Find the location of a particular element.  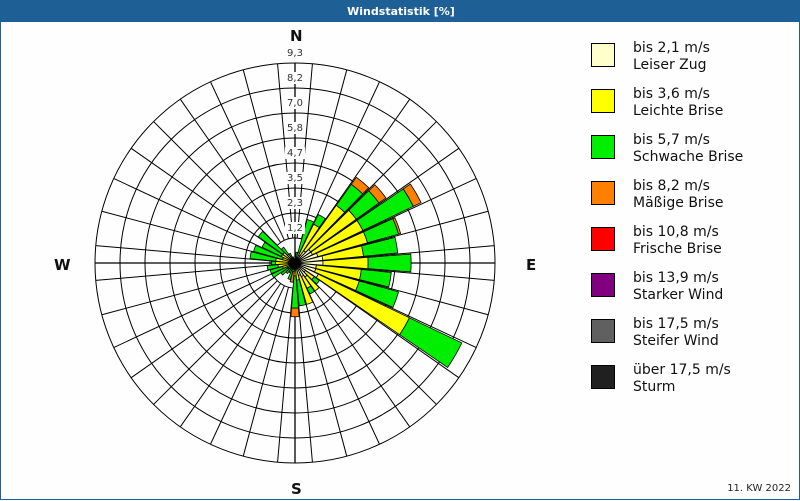

legend-speed: bis 8,2 m/s is located at coordinates (678, 186).